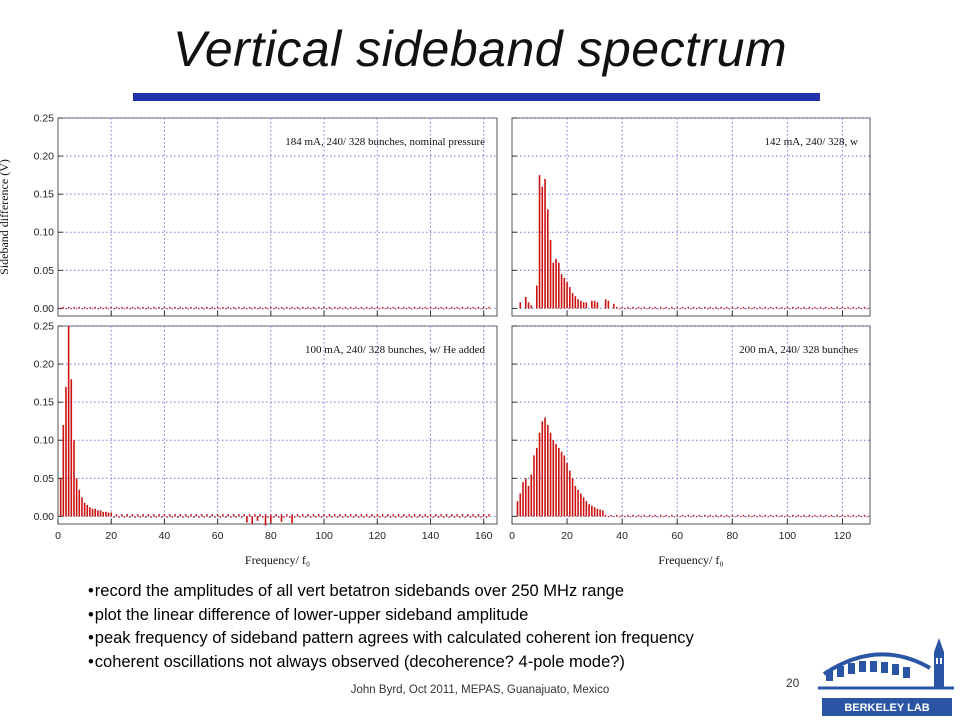 This screenshot has height=720, width=960. What do you see at coordinates (798, 350) in the screenshot?
I see `panel-annotation: 200 mA, 240/ 328 bunches` at bounding box center [798, 350].